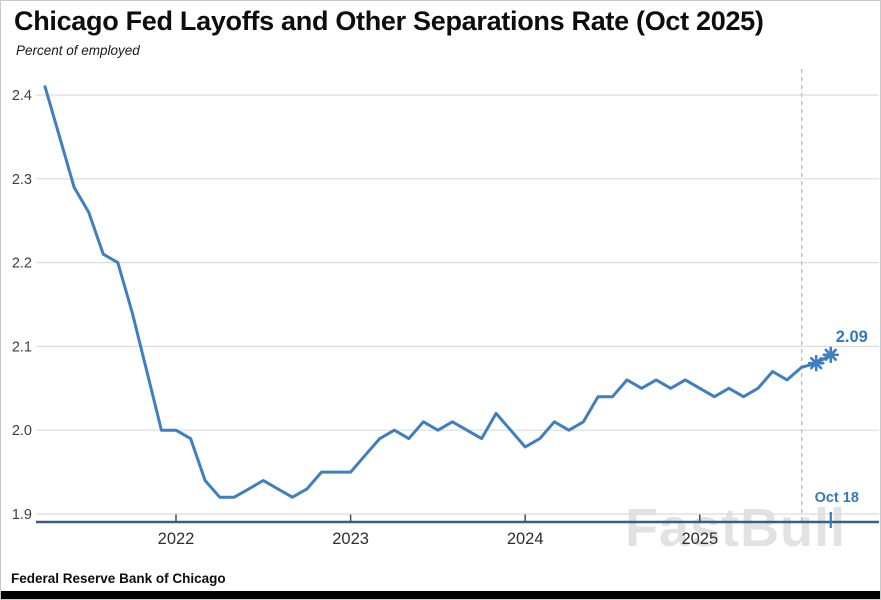 Image resolution: width=881 pixels, height=600 pixels. I want to click on bottom-bar, so click(440, 595).